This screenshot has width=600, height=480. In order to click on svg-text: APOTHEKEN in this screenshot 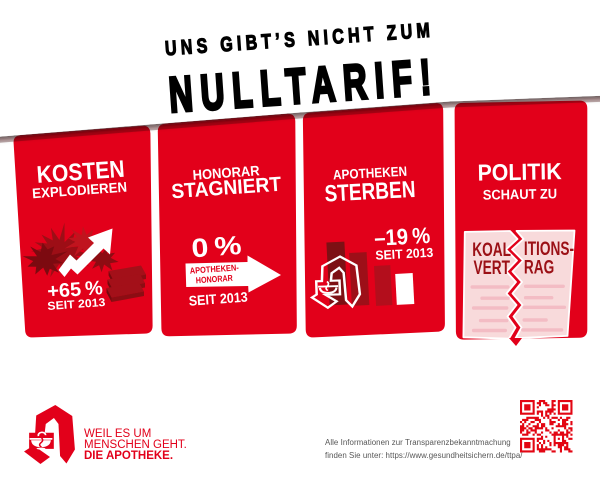, I will do `click(370, 173)`.